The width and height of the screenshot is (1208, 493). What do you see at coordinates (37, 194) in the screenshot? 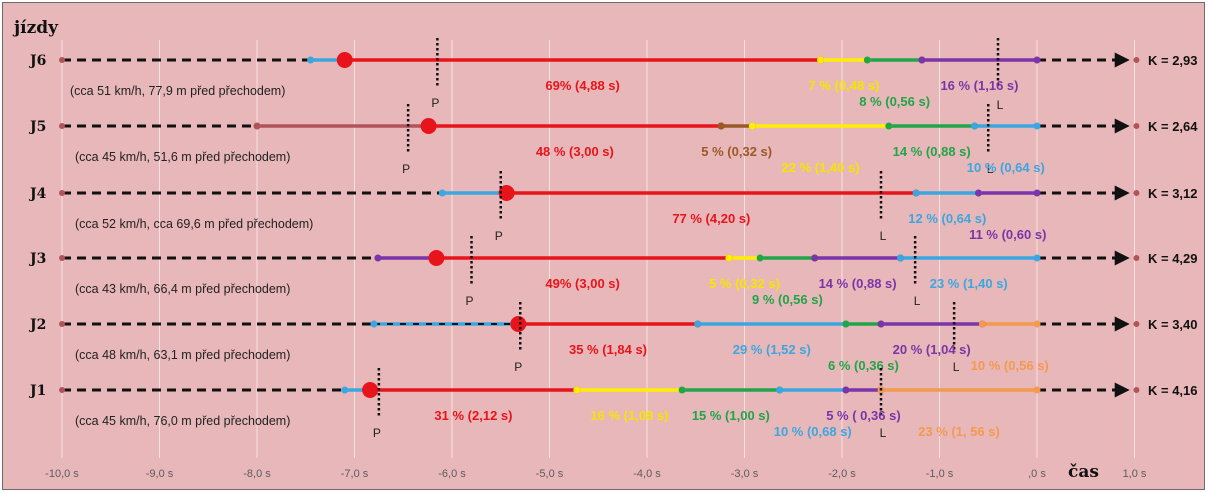
I see `row-label: J4` at bounding box center [37, 194].